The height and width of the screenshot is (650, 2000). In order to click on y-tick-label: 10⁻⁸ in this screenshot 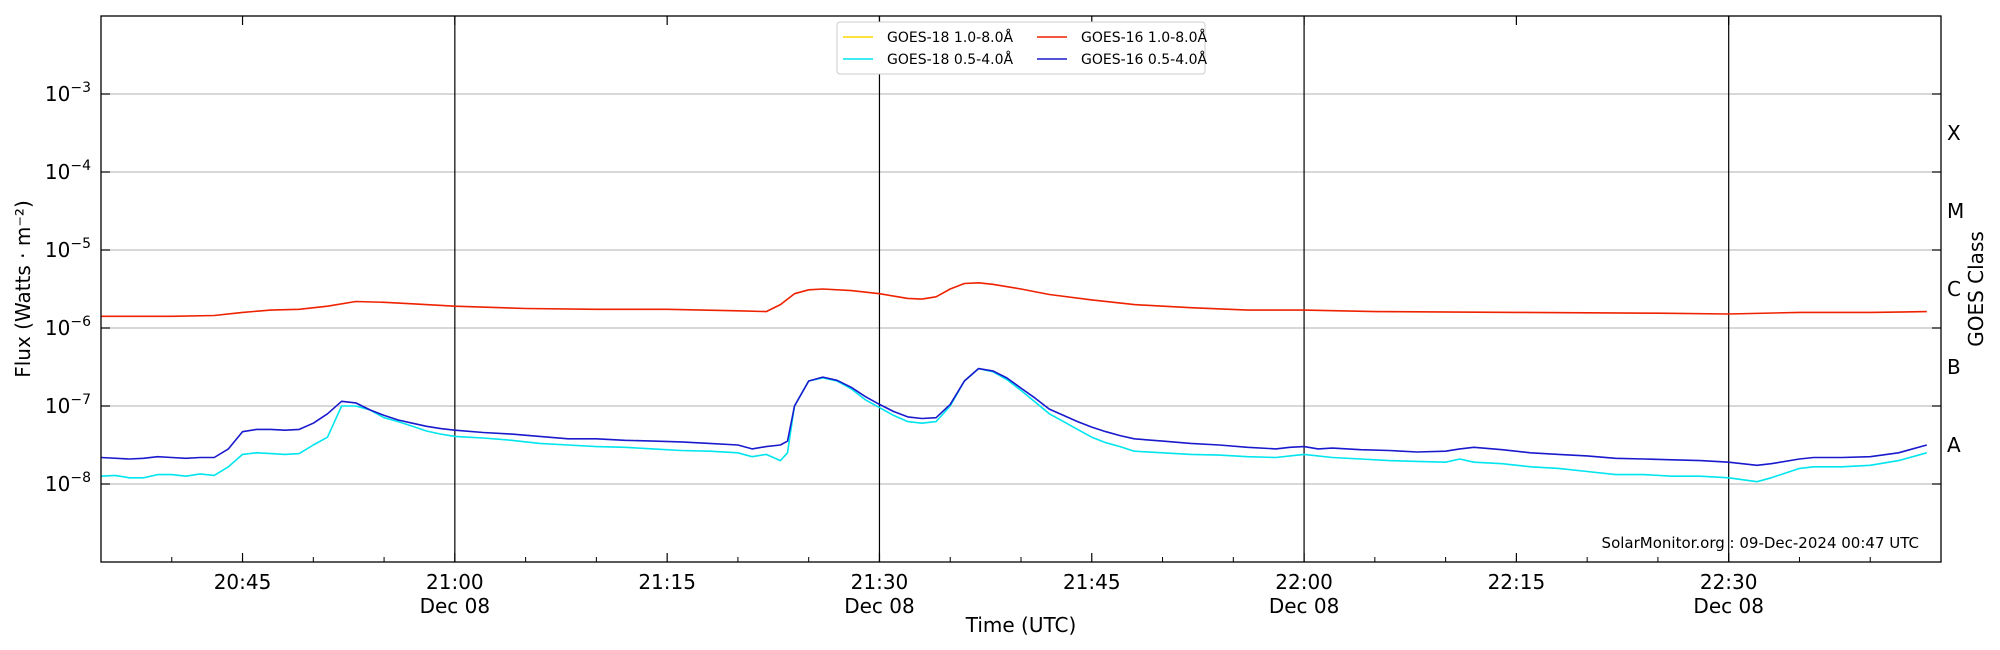, I will do `click(68, 483)`.